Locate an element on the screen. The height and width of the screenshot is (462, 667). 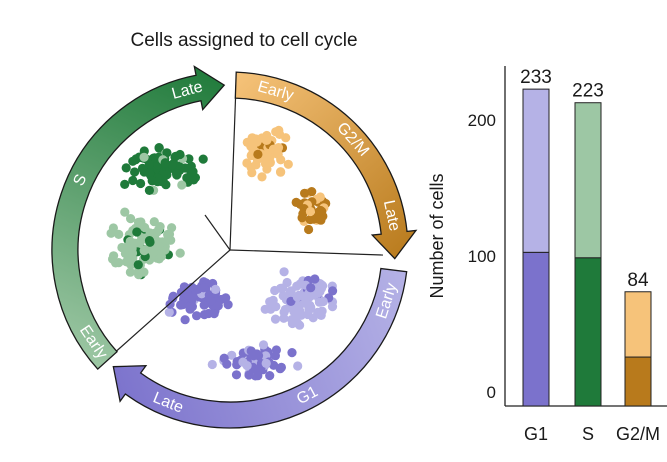
y-tick-label: 200 is located at coordinates (482, 120).